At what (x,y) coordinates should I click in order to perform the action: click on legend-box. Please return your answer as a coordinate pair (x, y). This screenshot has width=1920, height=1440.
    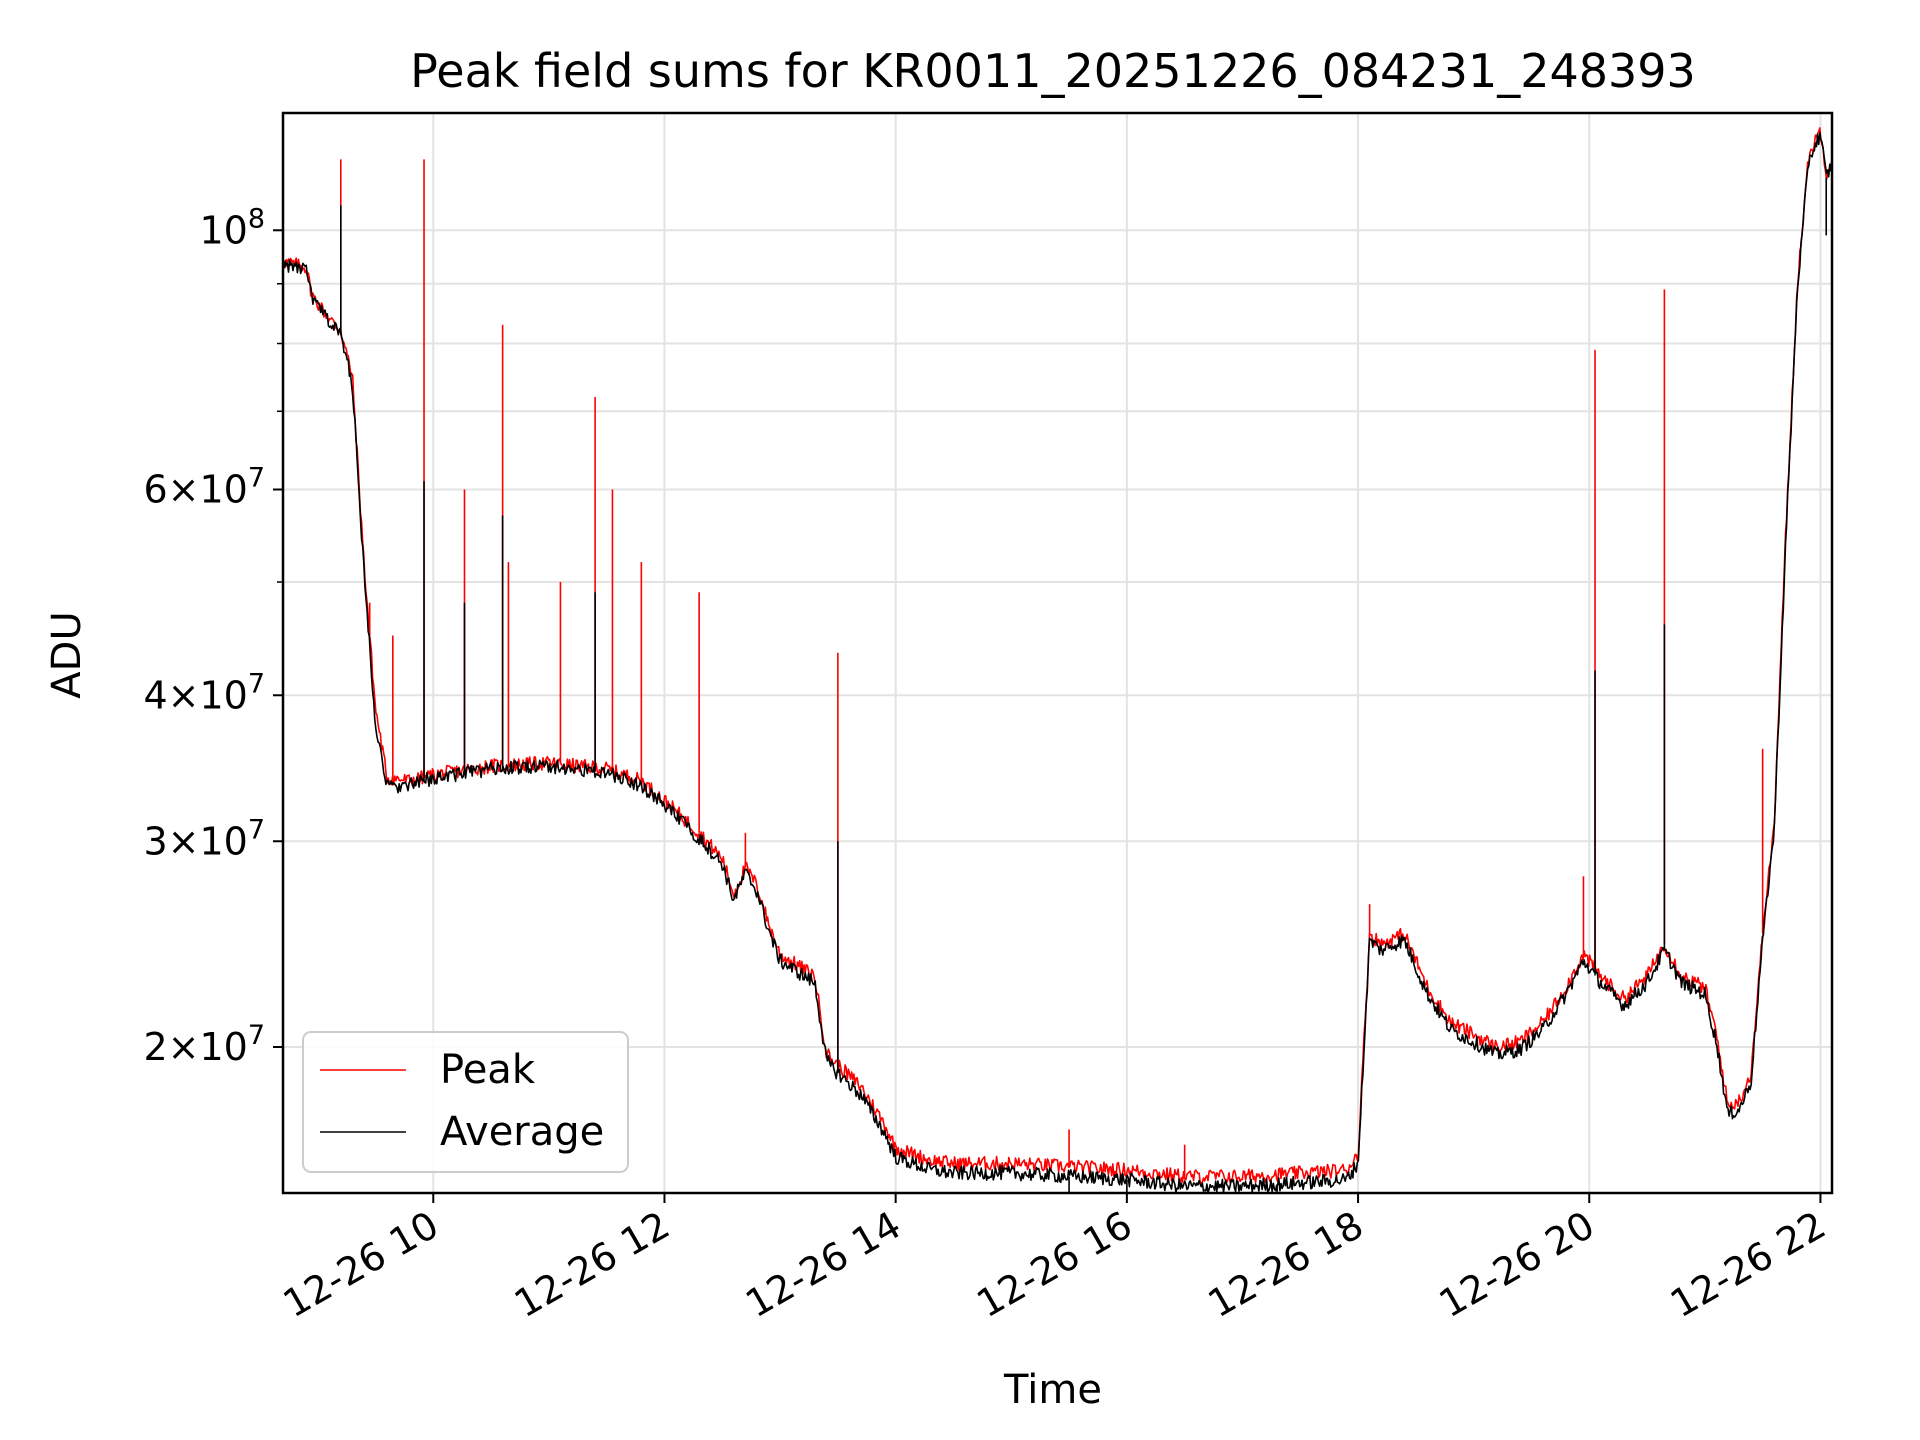
    Looking at the image, I should click on (465, 1102).